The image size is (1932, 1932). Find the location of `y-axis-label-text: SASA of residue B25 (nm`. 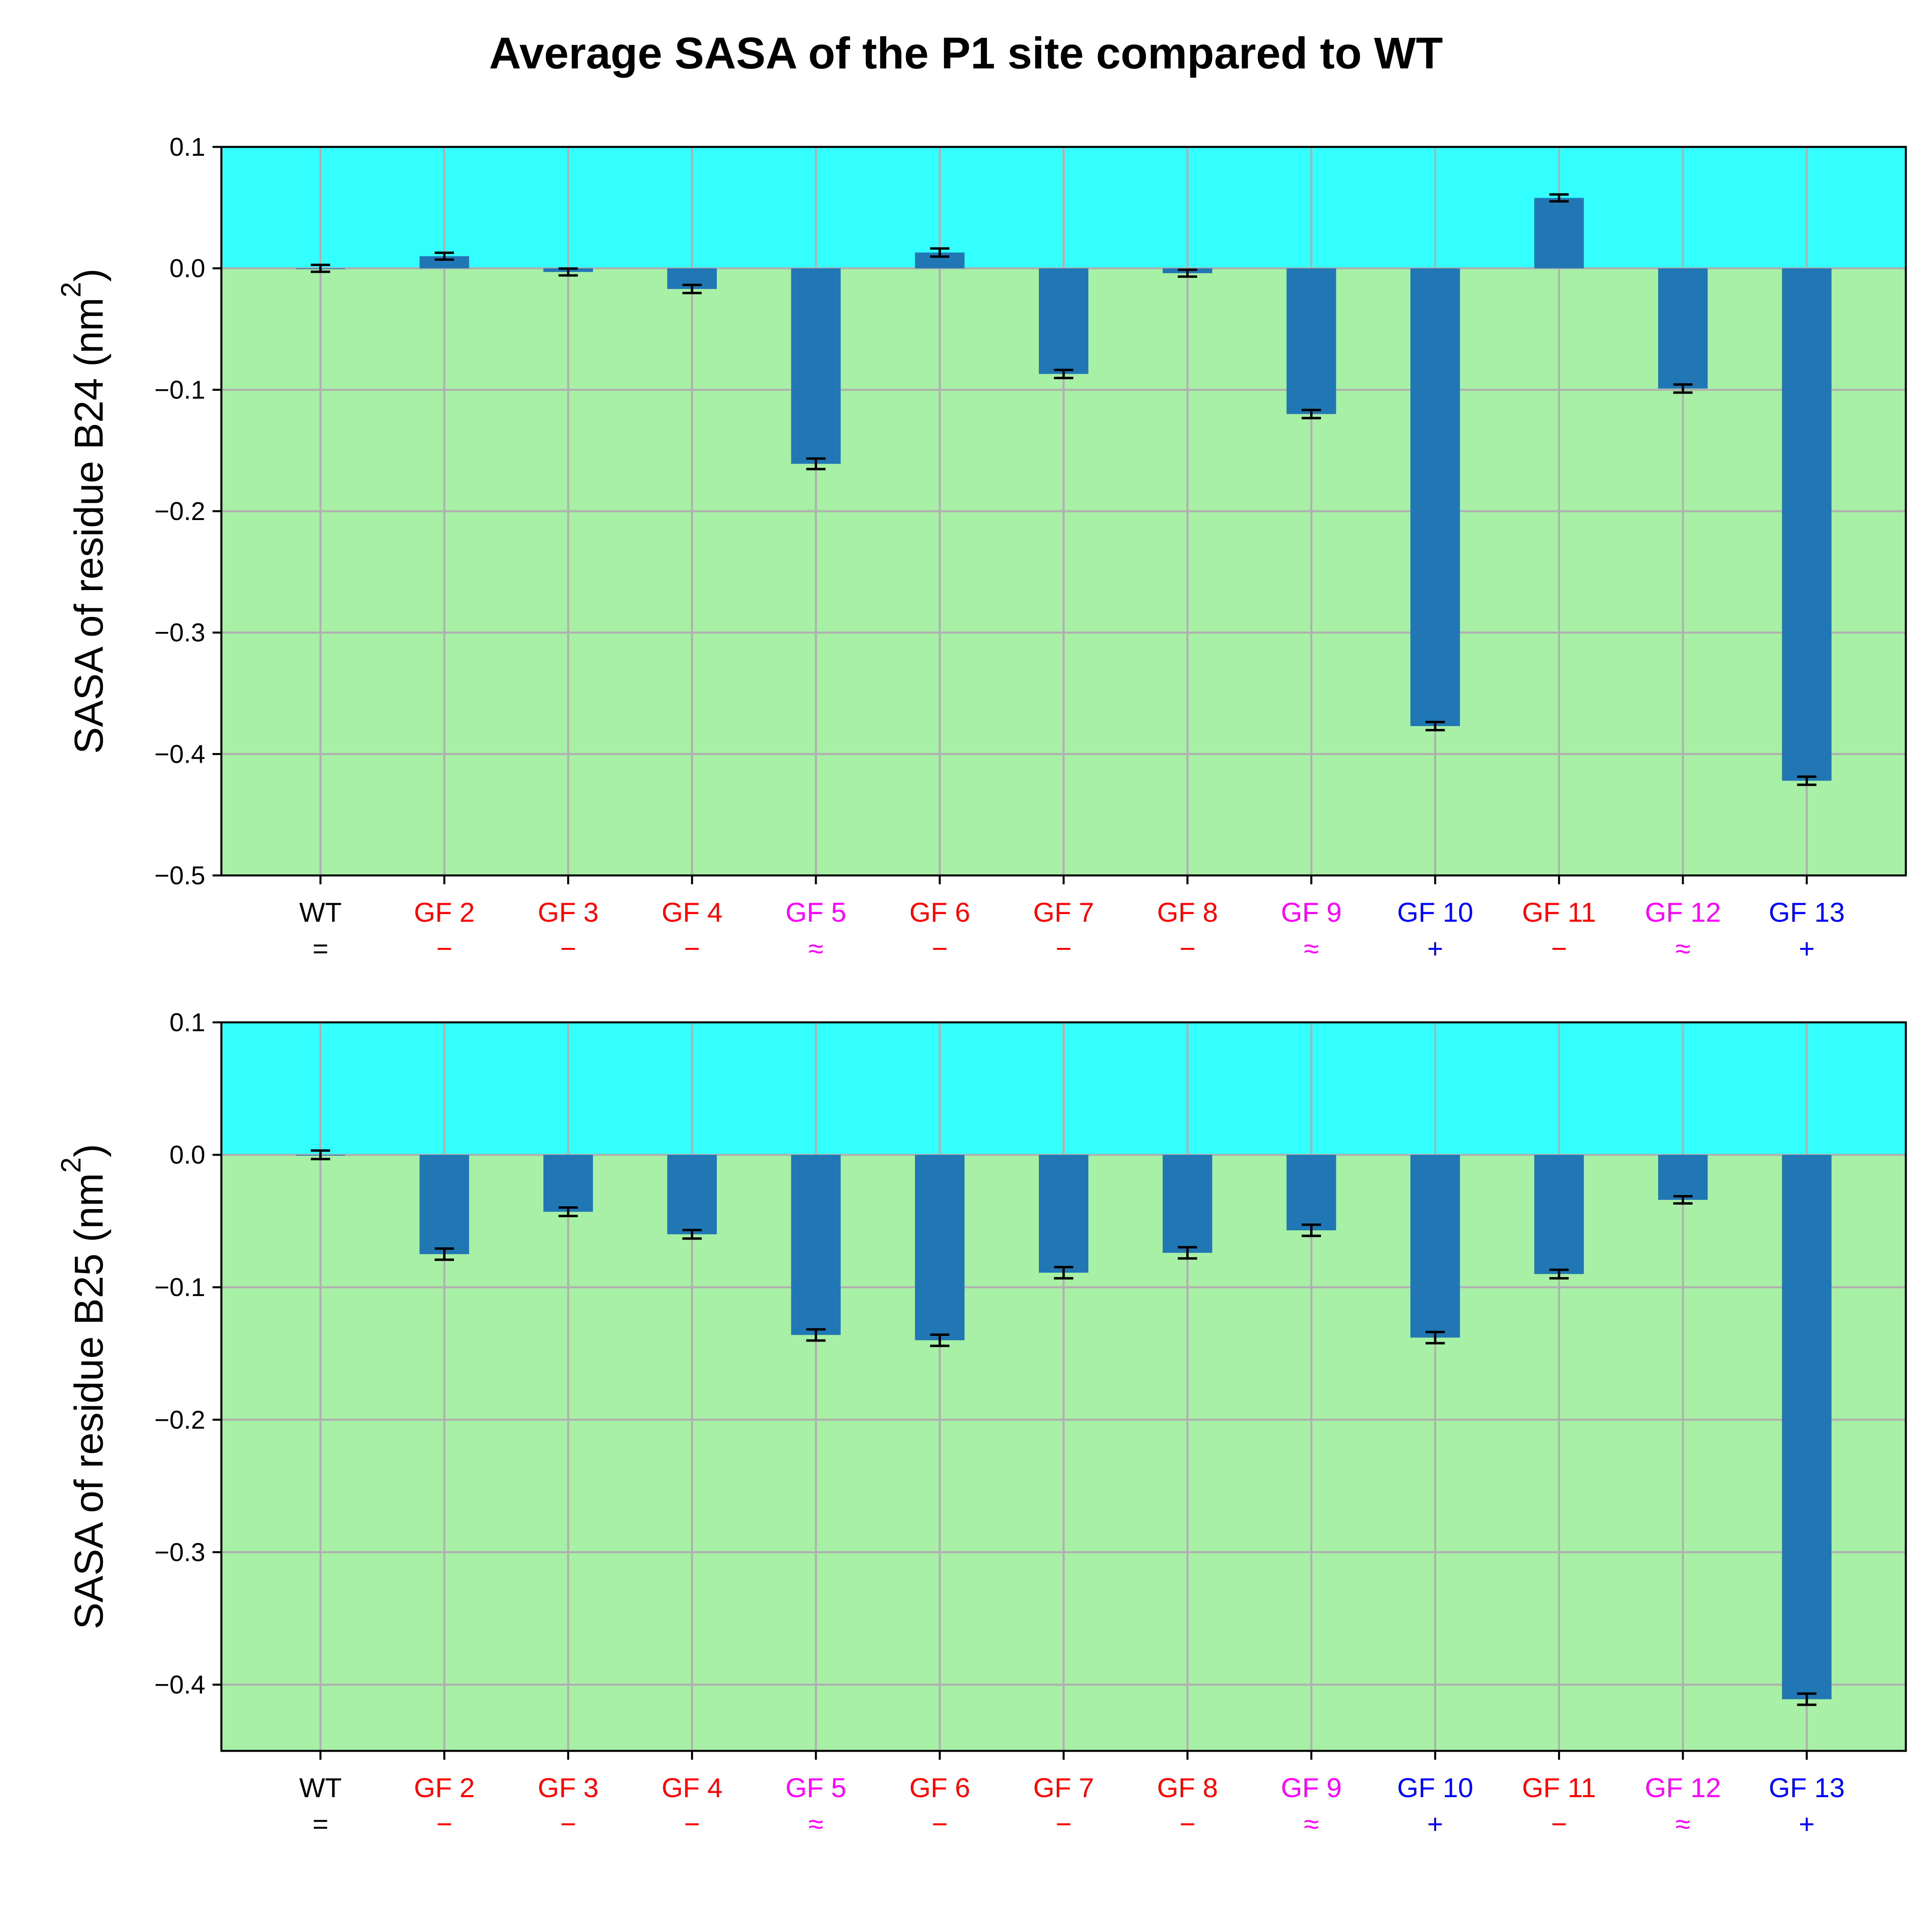

y-axis-label-text: SASA of residue B25 (nm is located at coordinates (88, 1401).